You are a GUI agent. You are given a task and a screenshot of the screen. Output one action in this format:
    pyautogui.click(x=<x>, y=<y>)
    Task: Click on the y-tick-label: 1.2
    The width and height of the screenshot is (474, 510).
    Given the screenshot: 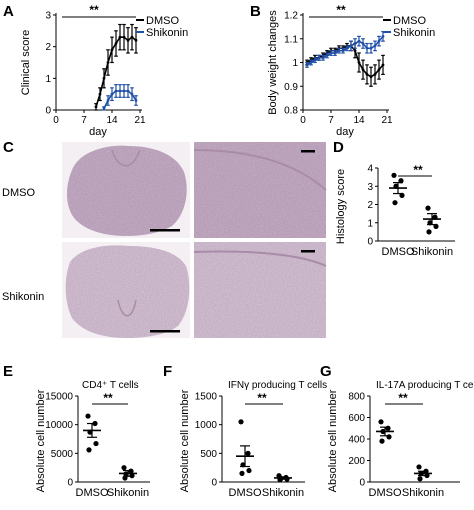 What is the action you would take?
    pyautogui.click(x=291, y=16)
    